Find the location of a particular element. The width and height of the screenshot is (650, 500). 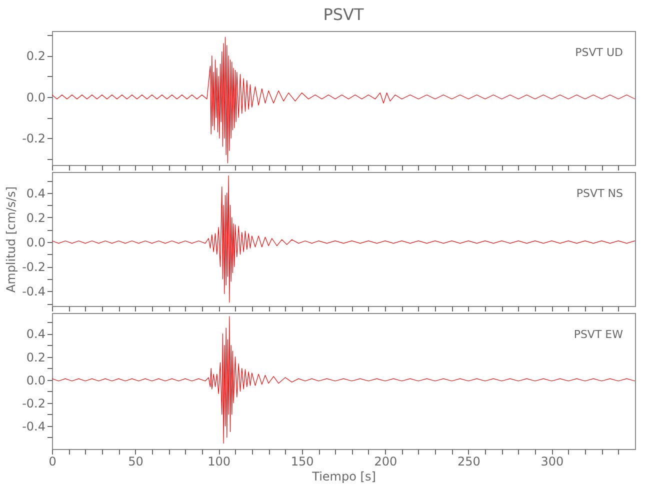

x-tick-label: 0 is located at coordinates (52, 461).